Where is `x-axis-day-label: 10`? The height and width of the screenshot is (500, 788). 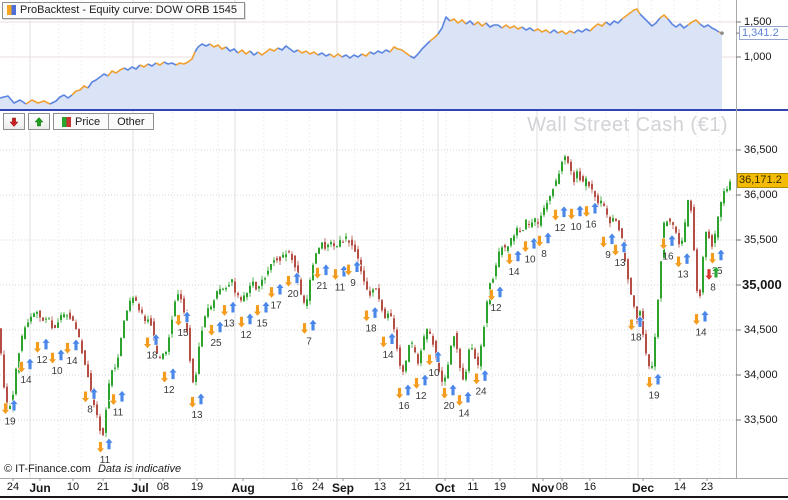
x-axis-day-label: 10 is located at coordinates (73, 487).